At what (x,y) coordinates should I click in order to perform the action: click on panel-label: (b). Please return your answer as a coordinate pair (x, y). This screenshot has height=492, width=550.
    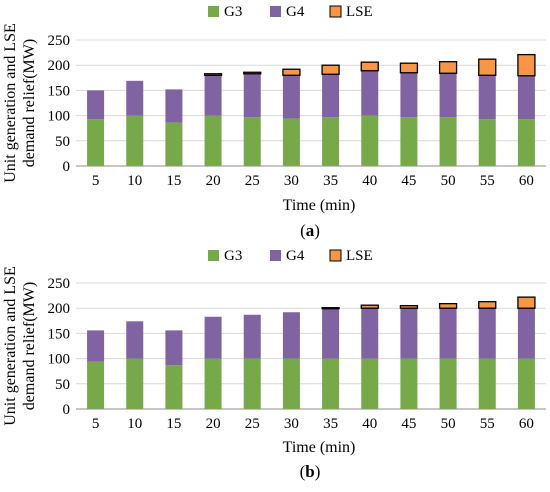
    Looking at the image, I should click on (310, 471).